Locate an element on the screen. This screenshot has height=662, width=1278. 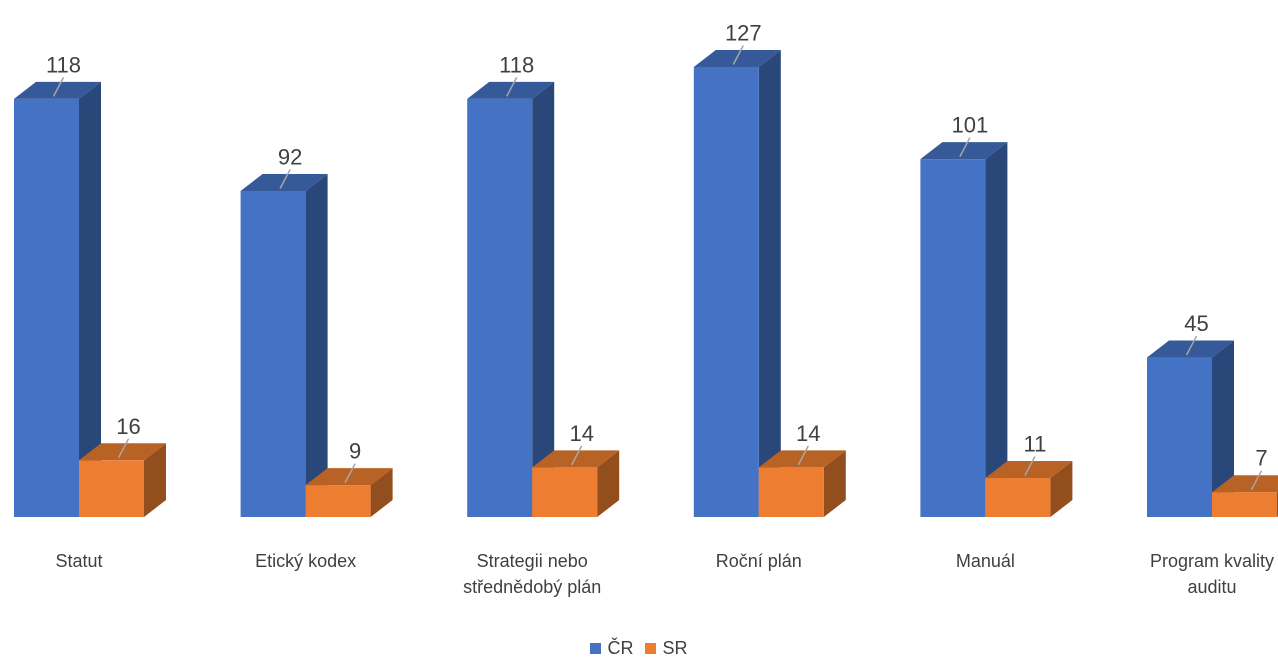
category-label-3: Roční plán is located at coordinates (759, 561).